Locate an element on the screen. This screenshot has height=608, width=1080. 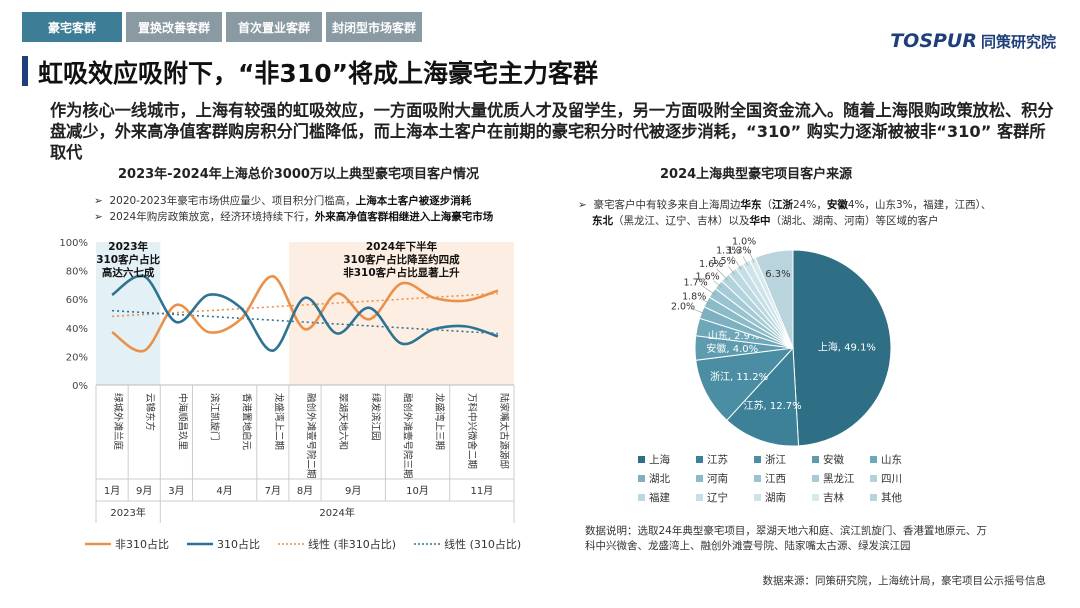
left-chart-title: 2023年-2024年上海总价3000万以上典型豪宅项目客户情况 is located at coordinates (298, 174).